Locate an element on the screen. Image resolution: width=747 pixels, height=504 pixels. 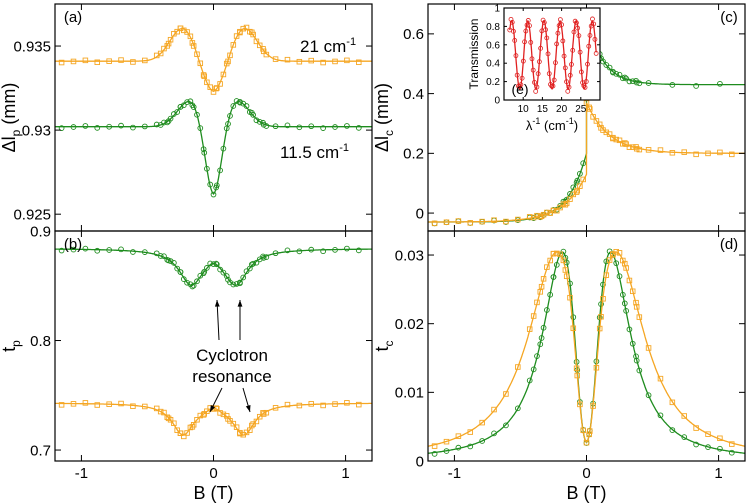
fit-line is located at coordinates (586, 162).